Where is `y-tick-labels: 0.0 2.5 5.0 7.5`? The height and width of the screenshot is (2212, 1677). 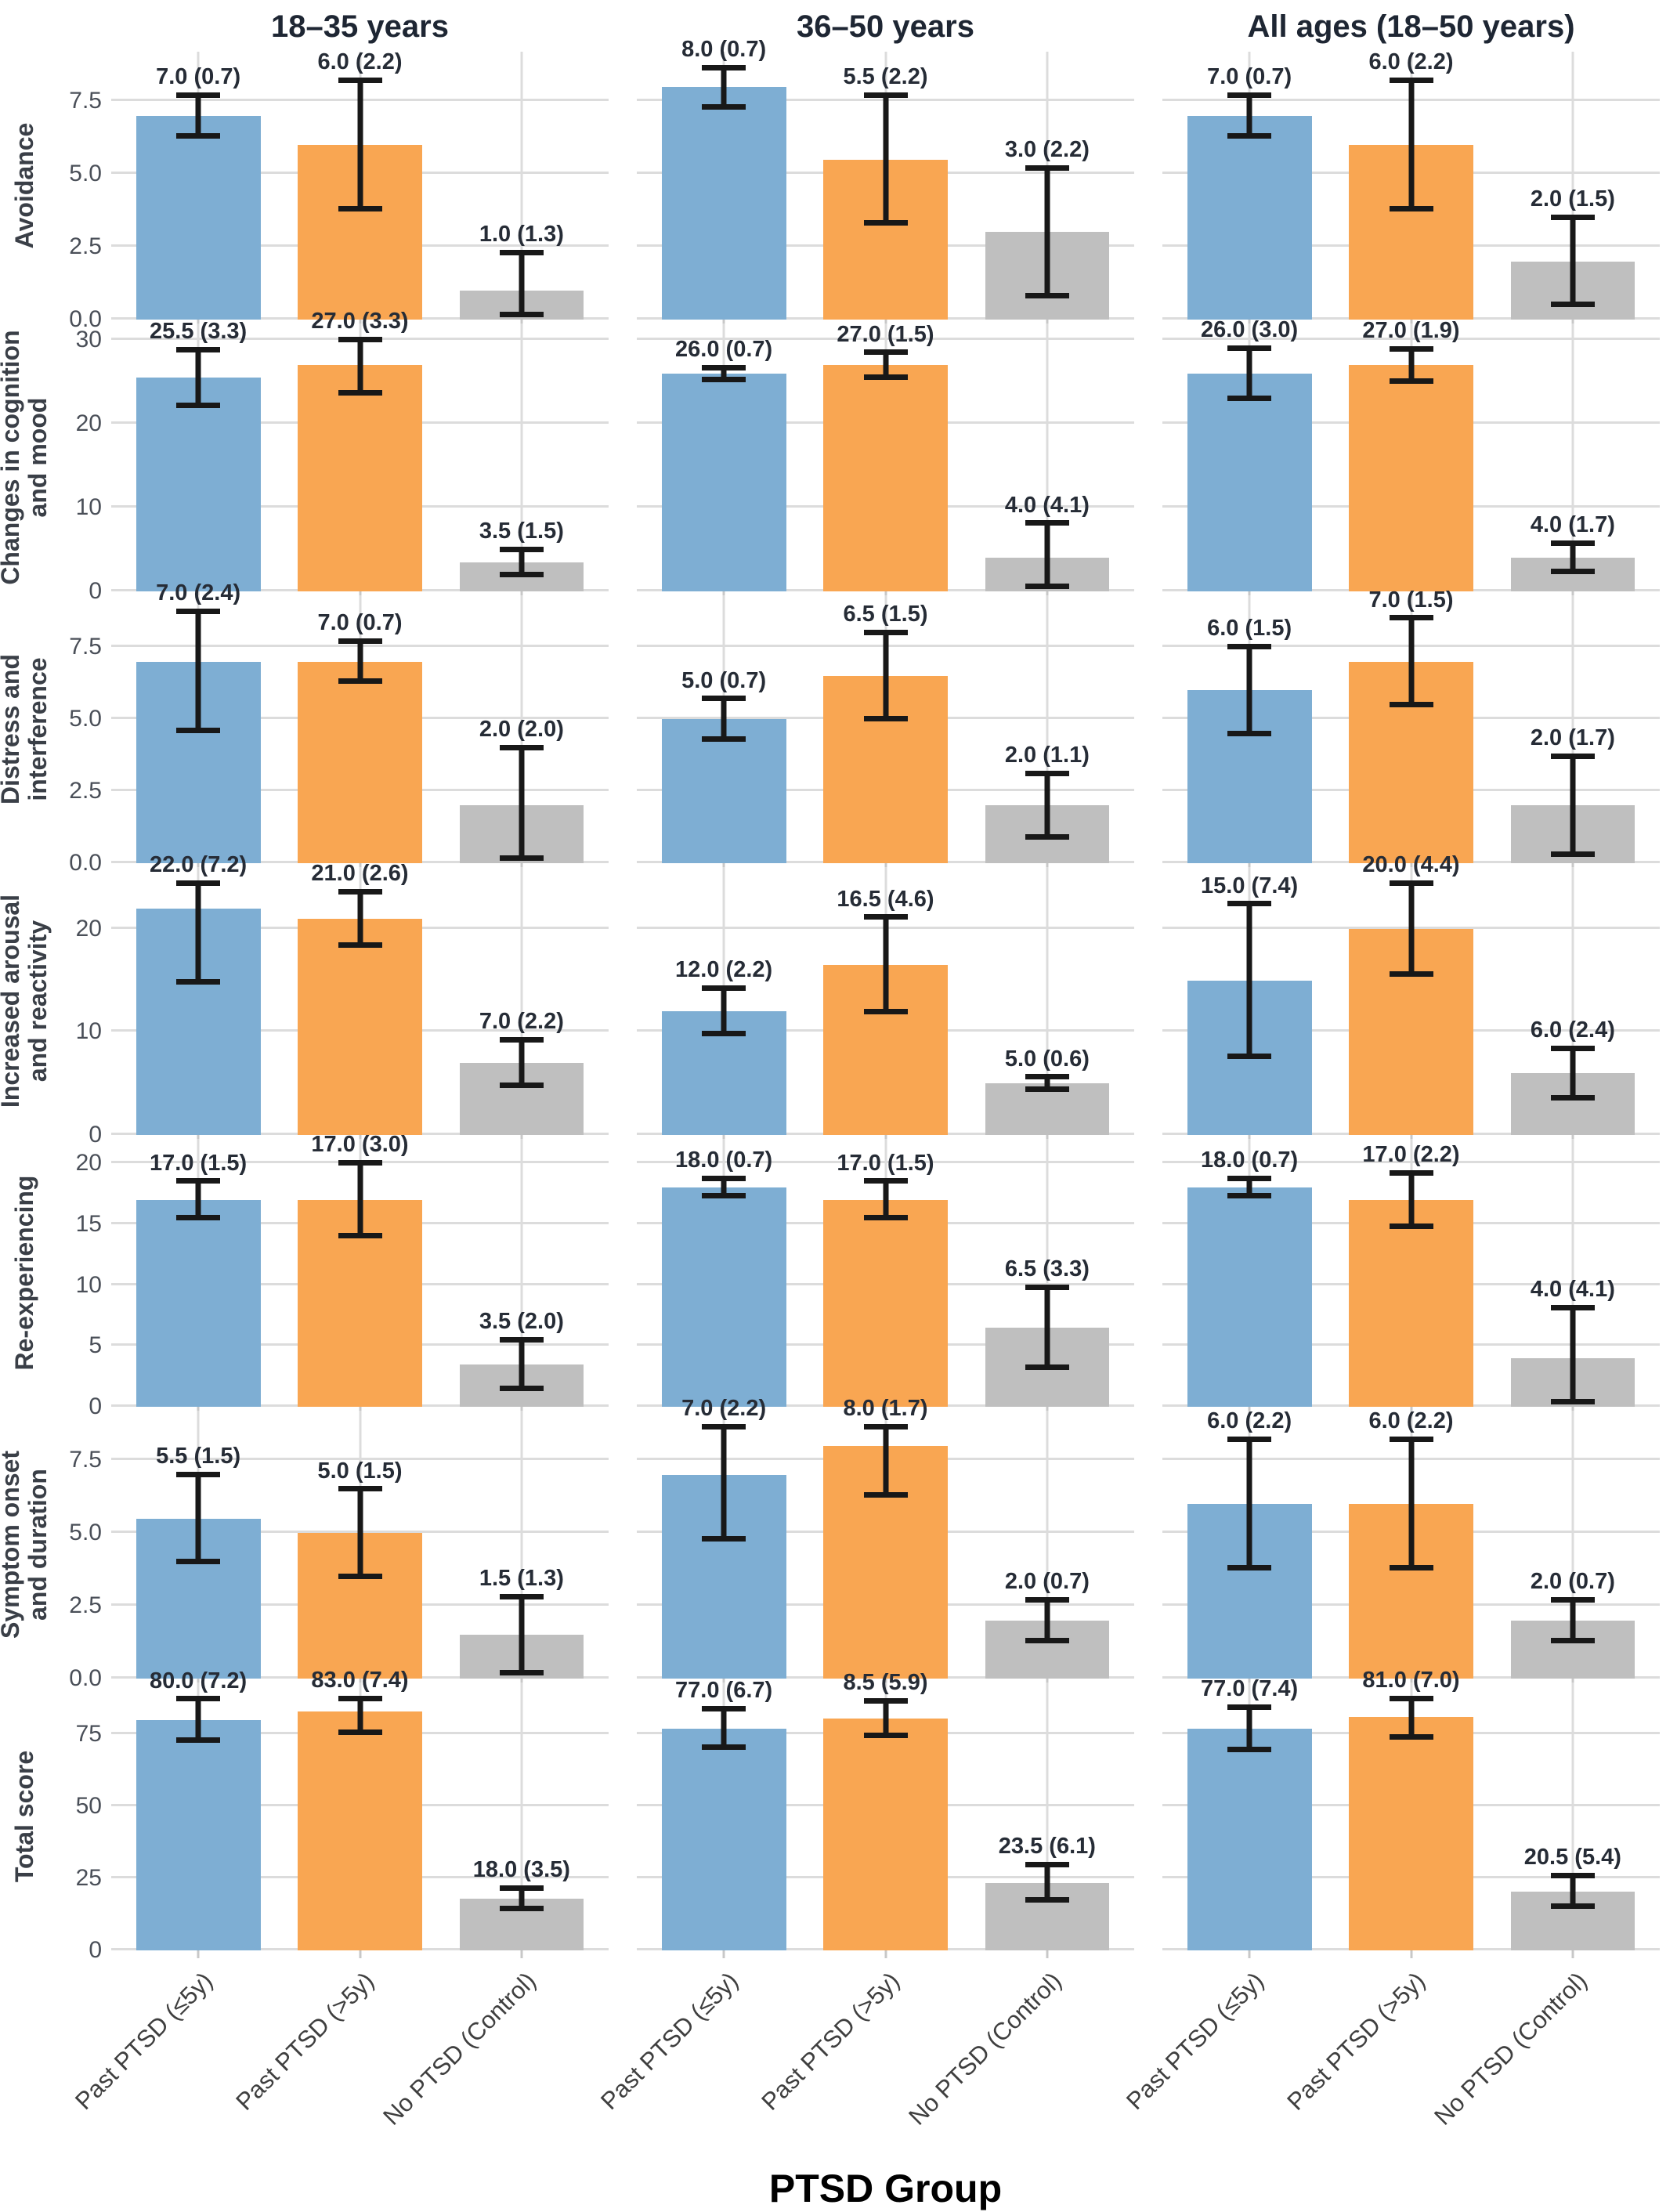
y-tick-labels: 0.0 2.5 5.0 7.5 is located at coordinates (80, 1551).